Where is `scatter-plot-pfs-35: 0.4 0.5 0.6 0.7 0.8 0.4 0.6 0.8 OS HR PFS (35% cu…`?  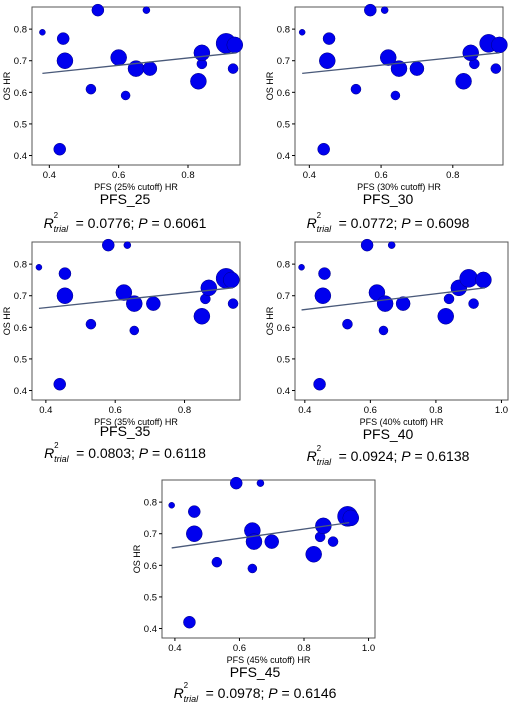
scatter-plot-pfs-35: 0.4 0.5 0.6 0.7 0.8 0.4 0.6 0.8 OS HR PFS (35% cu… is located at coordinates (121, 332).